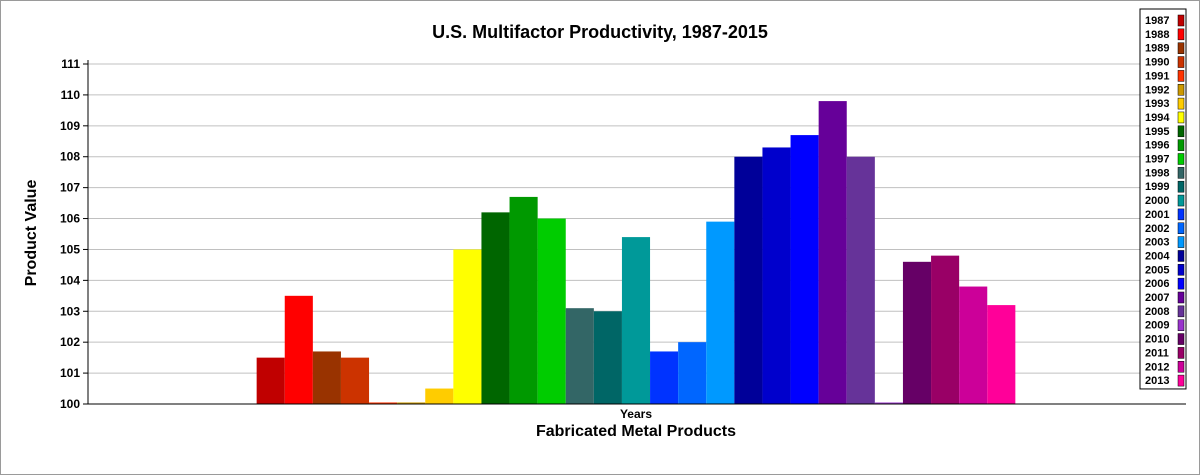  Describe the element at coordinates (888, 403) in the screenshot. I see `bar-2009` at that location.